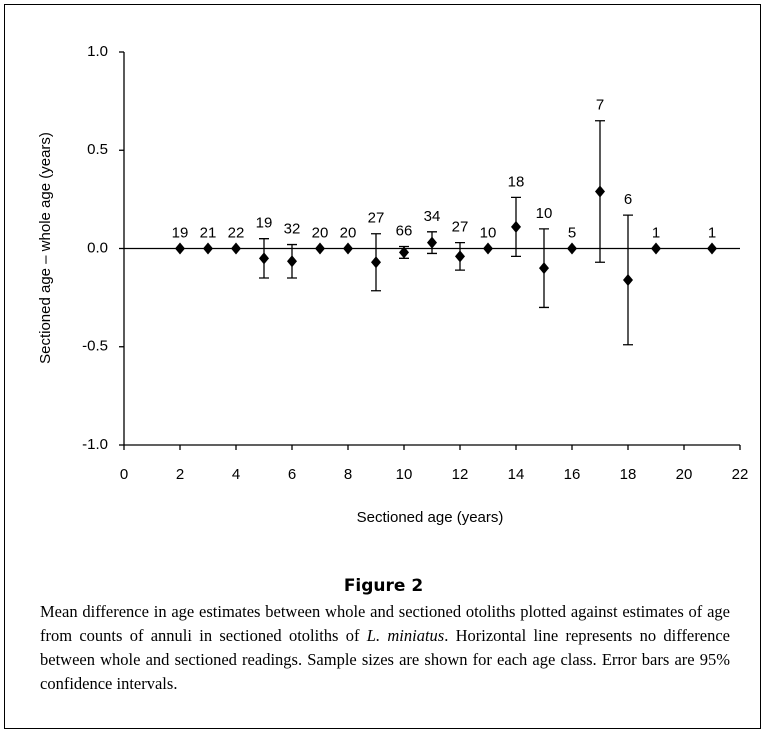 This screenshot has width=767, height=736. What do you see at coordinates (572, 474) in the screenshot?
I see `x-tick-label: 16` at bounding box center [572, 474].